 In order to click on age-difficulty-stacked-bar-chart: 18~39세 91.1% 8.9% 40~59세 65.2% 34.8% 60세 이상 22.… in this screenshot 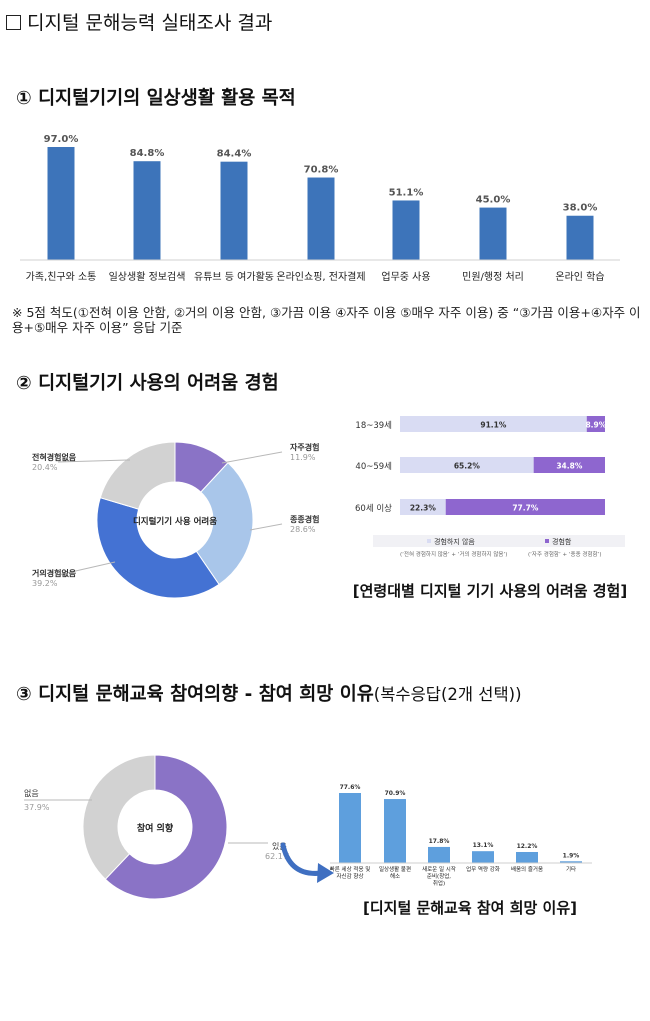, I will do `click(490, 487)`.